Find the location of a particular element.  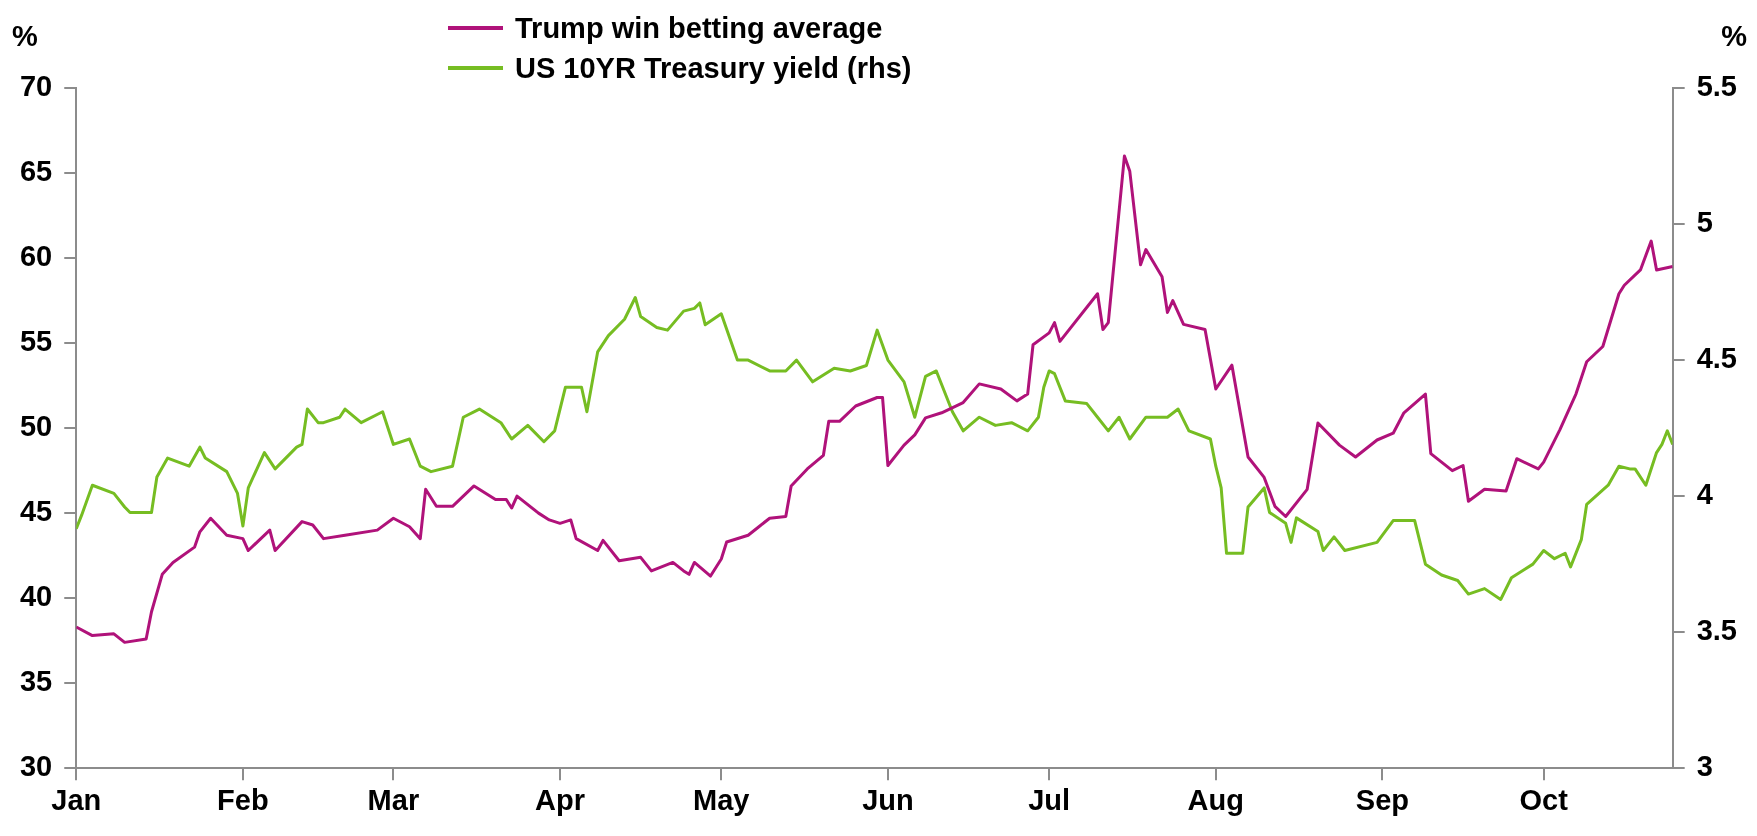

y-tick-label: 60 is located at coordinates (36, 256).